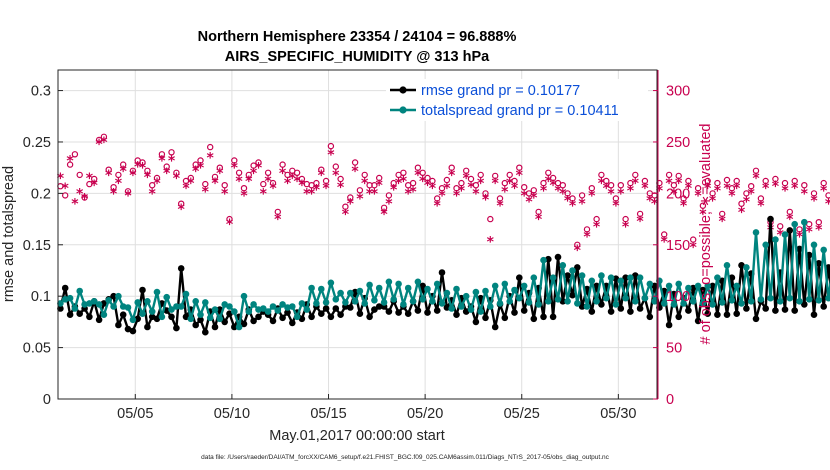 This screenshot has height=470, width=830. I want to click on legend-totalspread-label: totalspread grand pr = 0.10411, so click(520, 111).